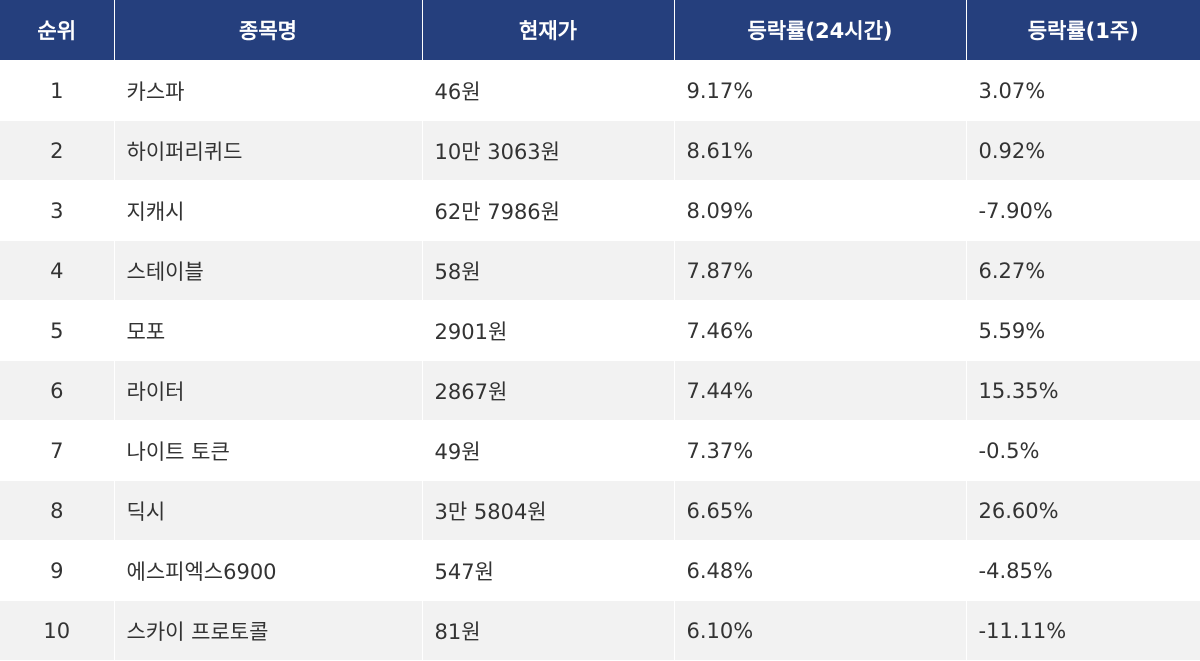  Describe the element at coordinates (57, 150) in the screenshot. I see `cell-rank: 2` at that location.